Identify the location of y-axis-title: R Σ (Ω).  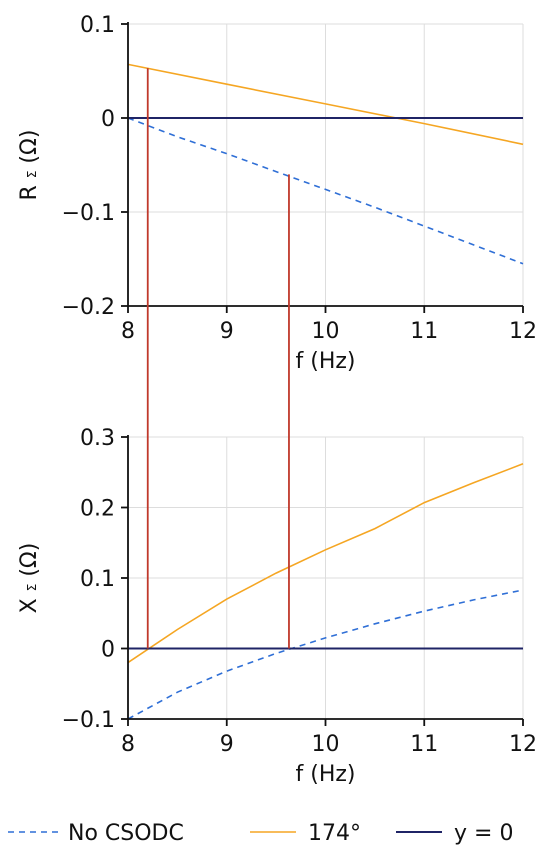
(29, 165).